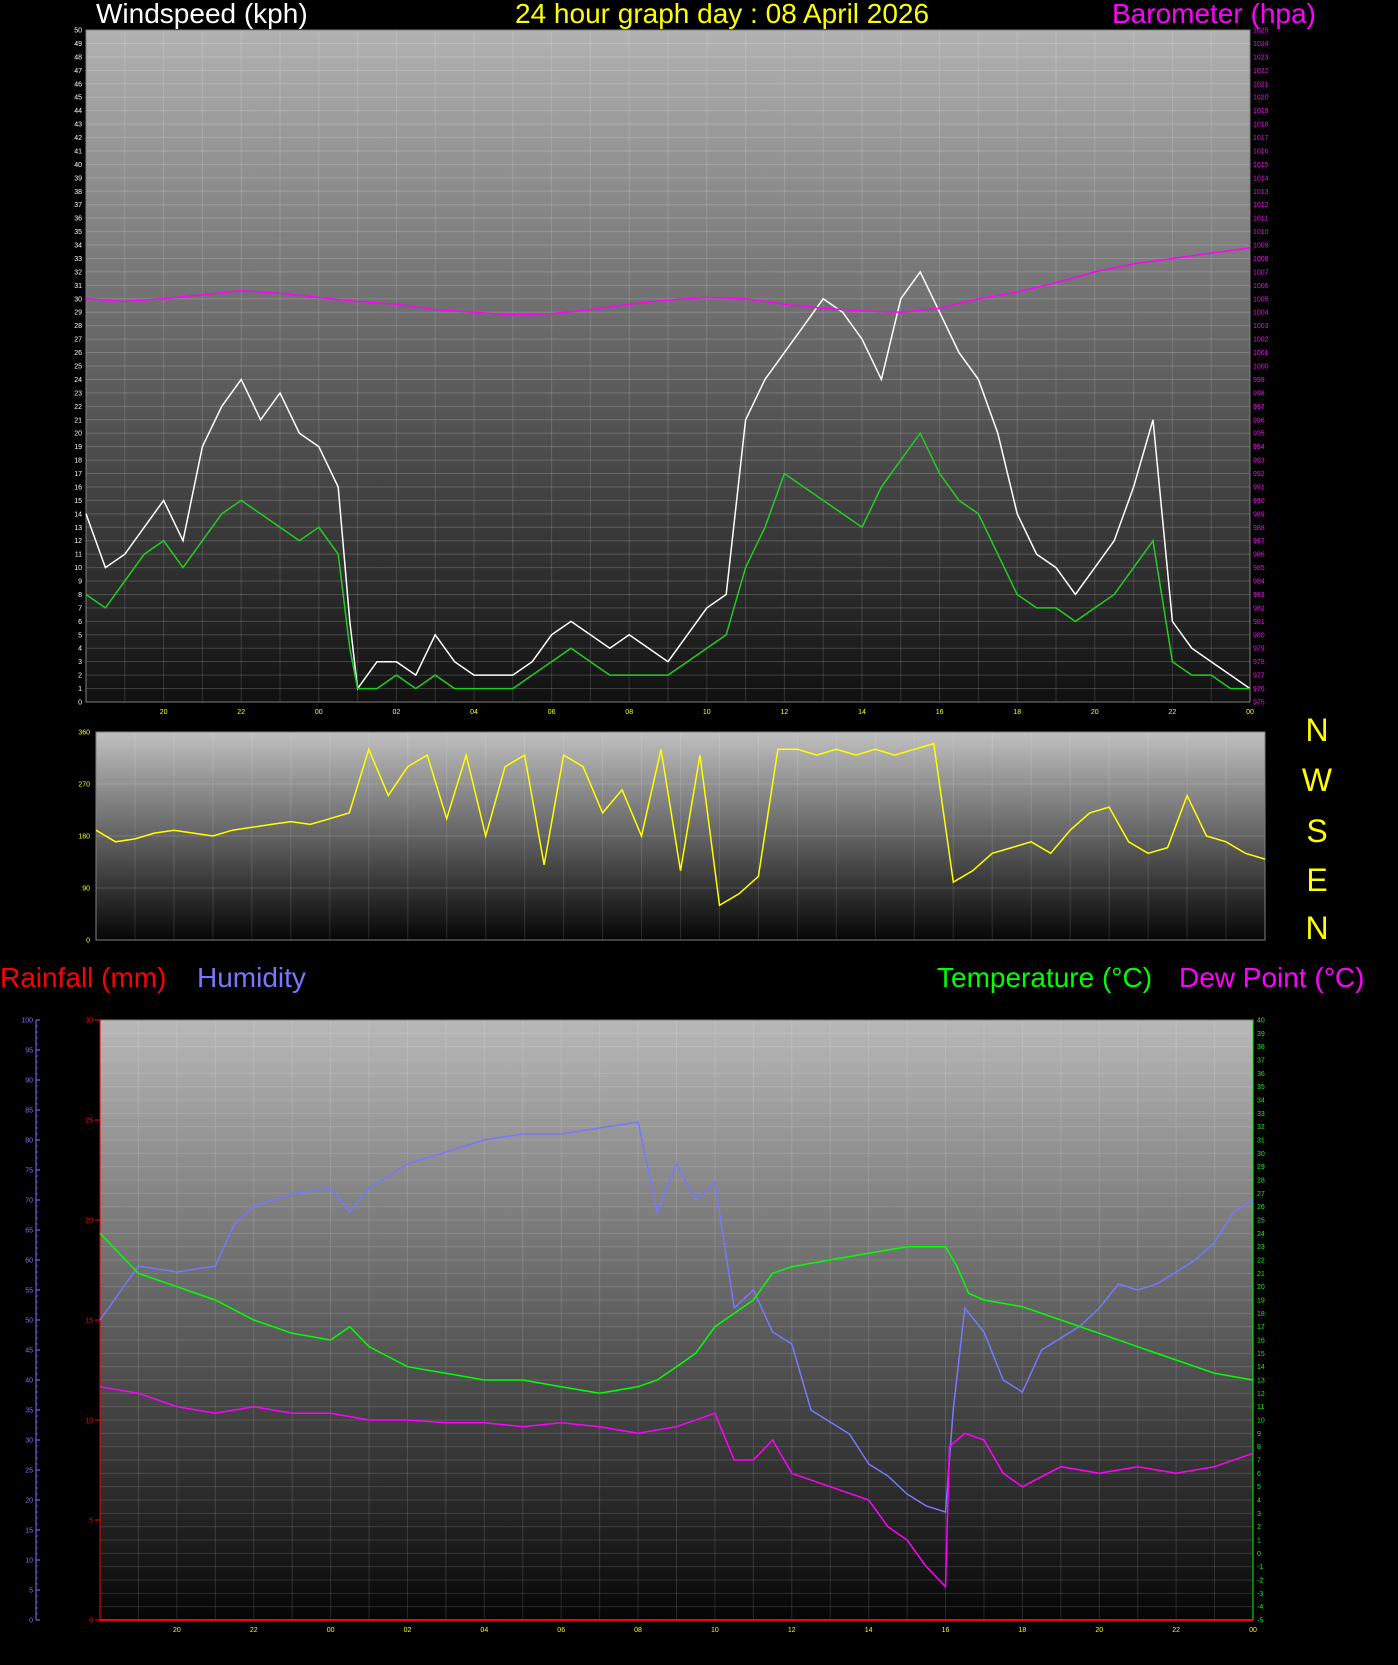 The image size is (1398, 1665). What do you see at coordinates (1259, 1434) in the screenshot?
I see `y-tick-label-temperature: 9` at bounding box center [1259, 1434].